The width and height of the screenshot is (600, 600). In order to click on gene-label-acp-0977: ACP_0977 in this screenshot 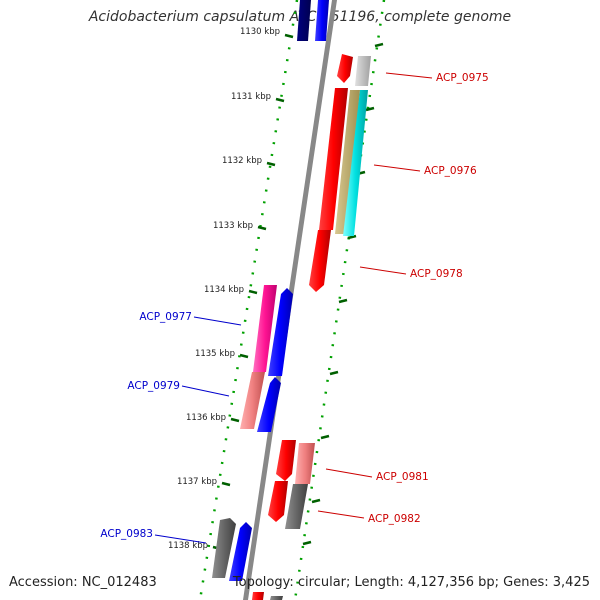, I will do `click(165, 317)`.